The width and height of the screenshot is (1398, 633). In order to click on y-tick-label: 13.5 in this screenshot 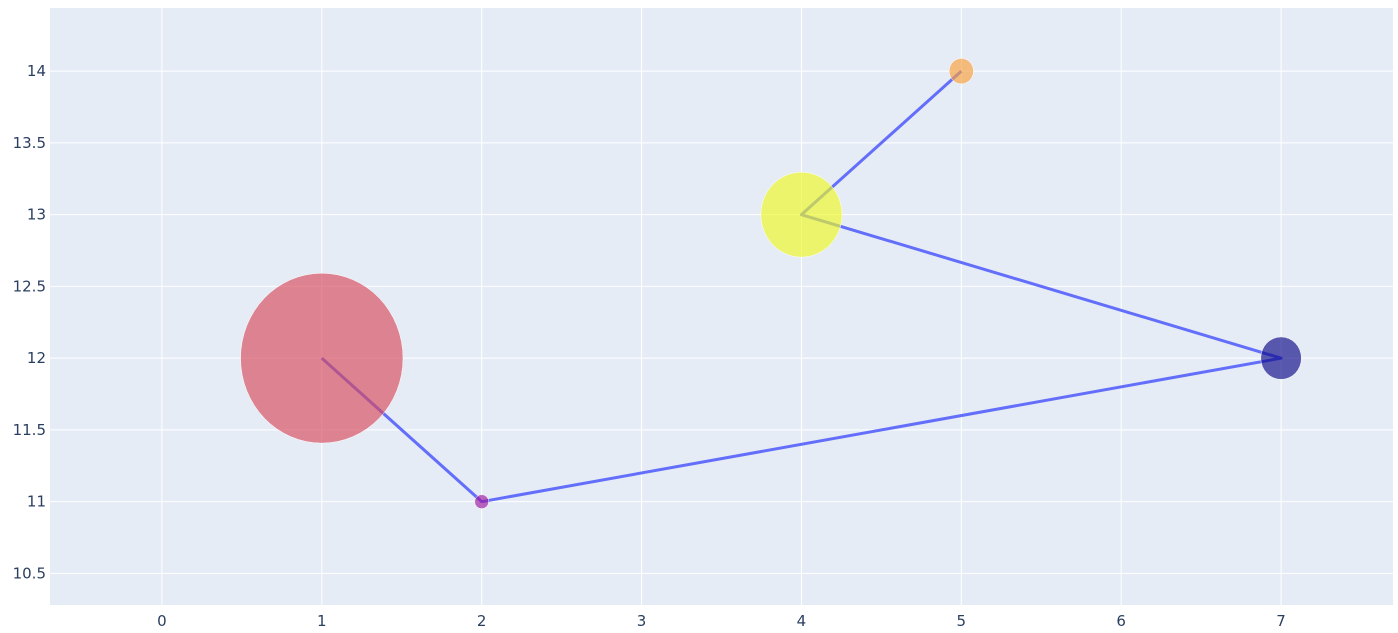, I will do `click(29, 143)`.